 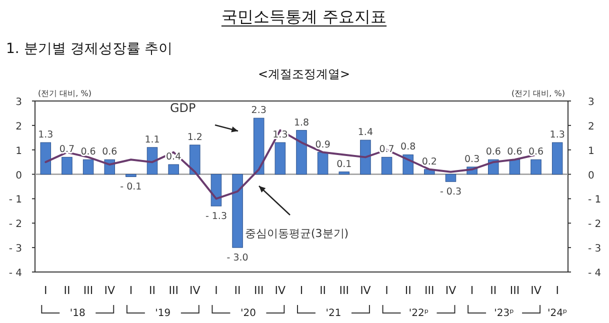 What do you see at coordinates (15, 200) in the screenshot?
I see `y-tick-label: - 1` at bounding box center [15, 200].